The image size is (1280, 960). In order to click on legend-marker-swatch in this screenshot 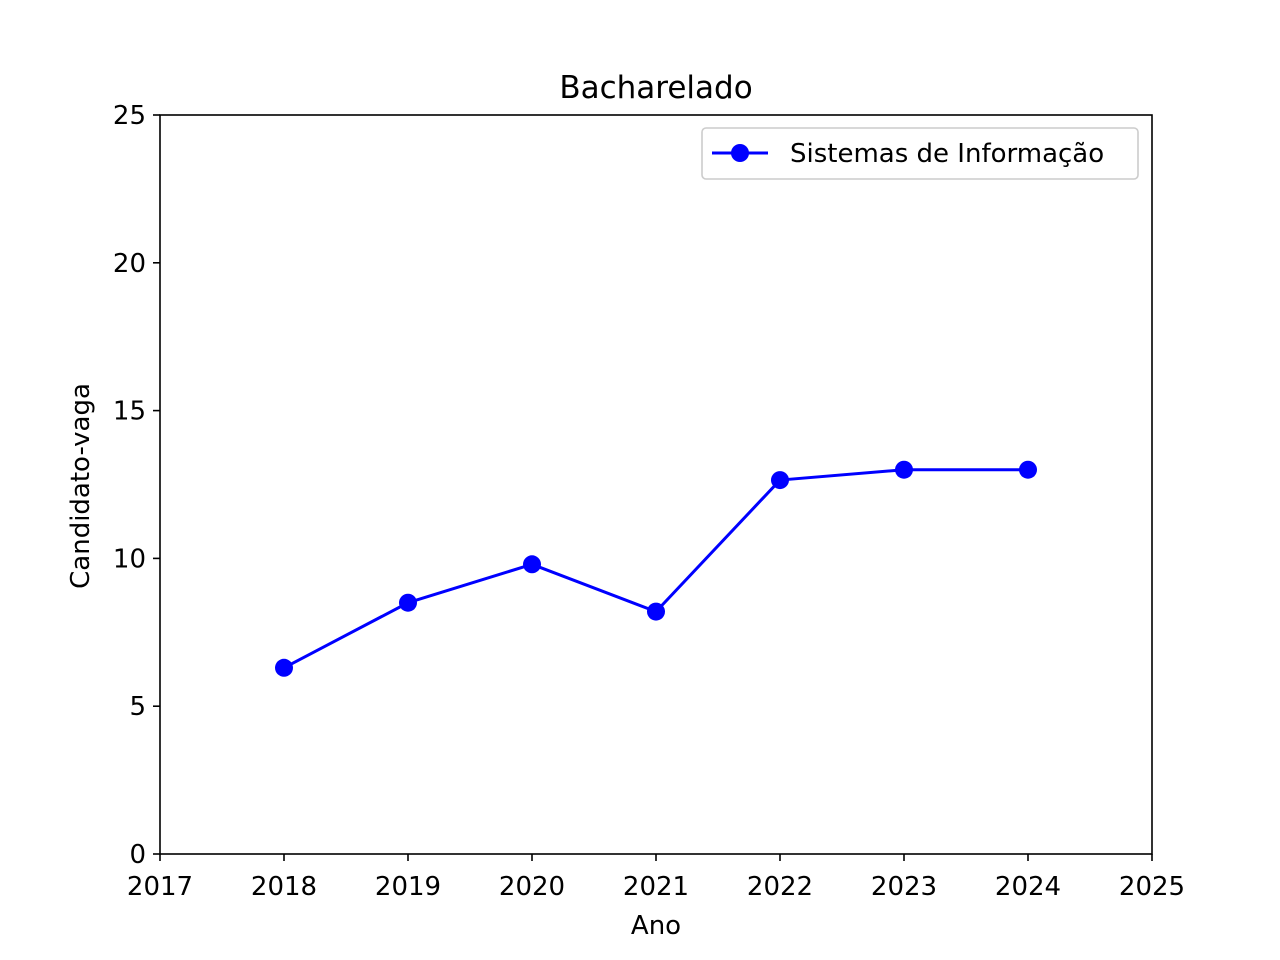, I will do `click(740, 153)`.